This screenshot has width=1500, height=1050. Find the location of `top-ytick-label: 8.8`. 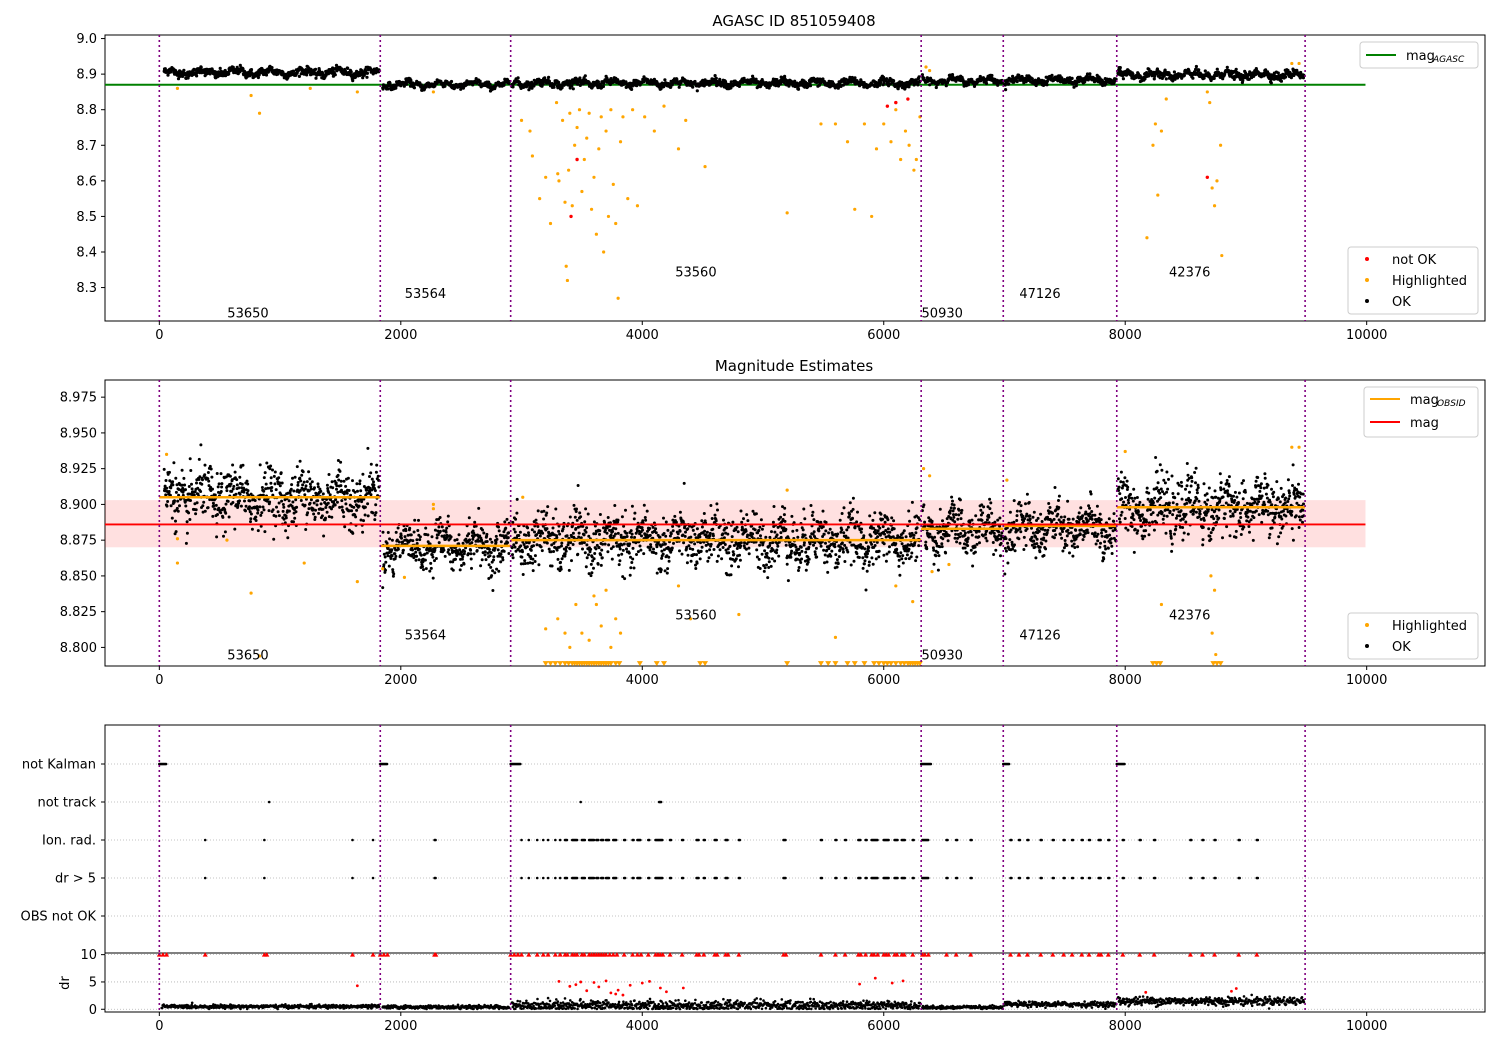

top-ytick-label: 8.8 is located at coordinates (86, 110).